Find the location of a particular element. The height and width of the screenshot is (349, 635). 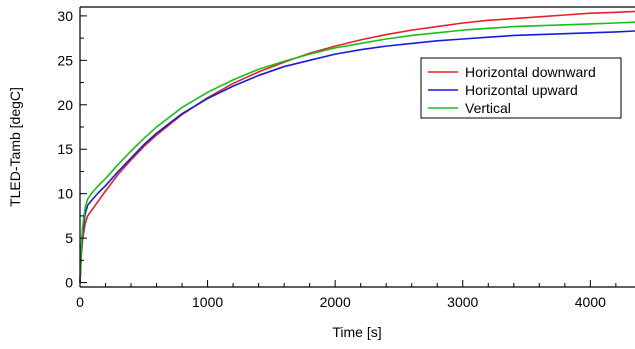

legend-label-2: Vertical is located at coordinates (488, 108).